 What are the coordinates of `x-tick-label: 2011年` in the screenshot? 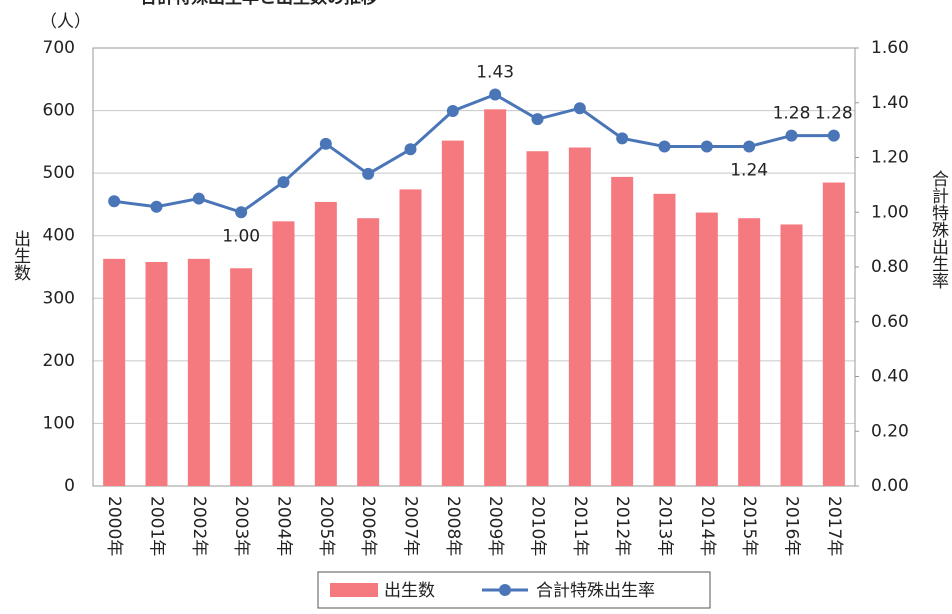 It's located at (580, 526).